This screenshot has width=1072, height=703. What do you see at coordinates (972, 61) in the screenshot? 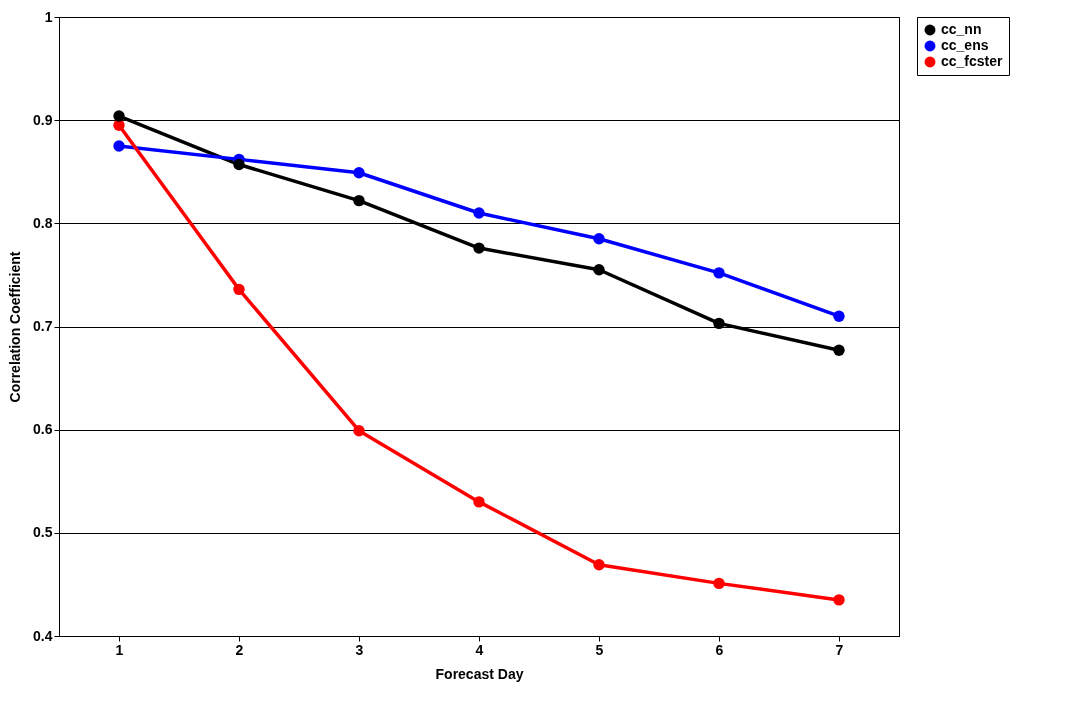
I see `legend-label: cc_fcster` at bounding box center [972, 61].